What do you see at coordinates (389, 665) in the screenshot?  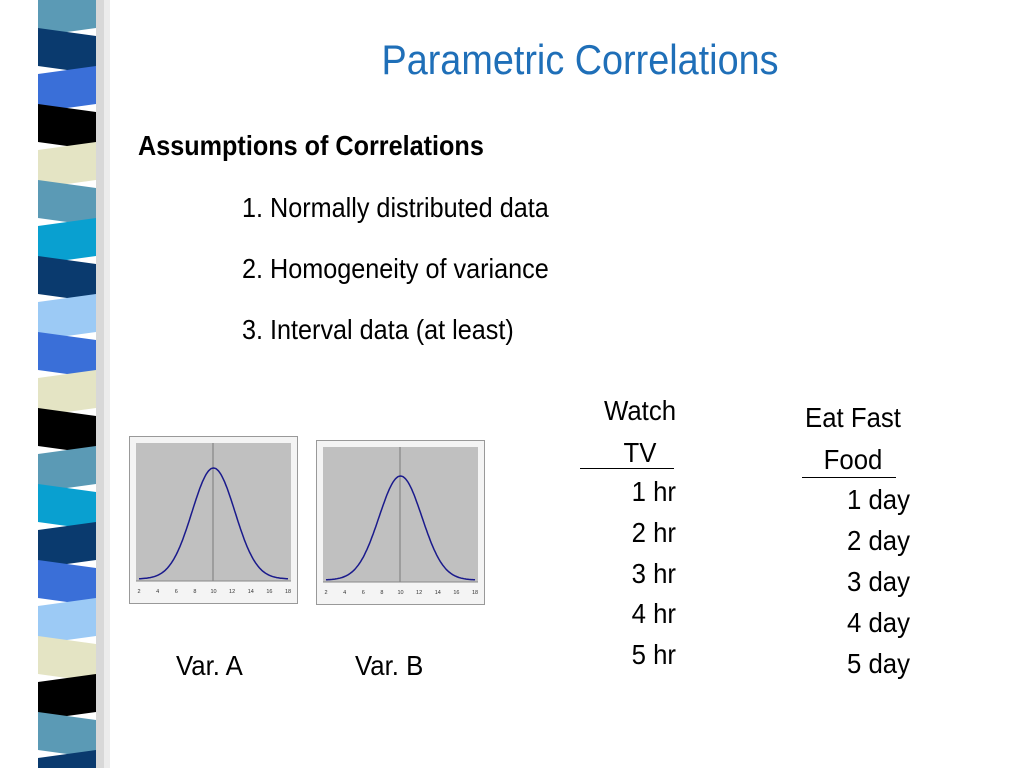 I see `var-b-label: Var. B` at bounding box center [389, 665].